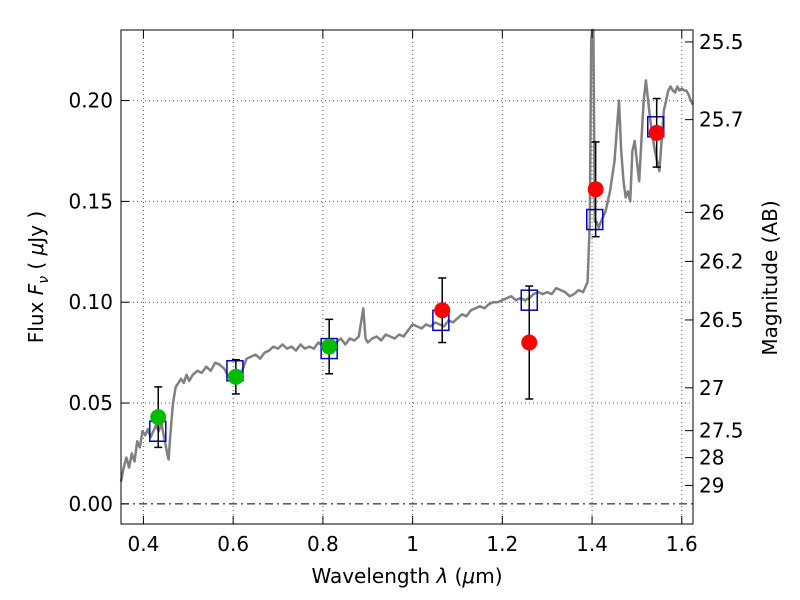  What do you see at coordinates (711, 458) in the screenshot?
I see `magnitude-tick-label: 28` at bounding box center [711, 458].